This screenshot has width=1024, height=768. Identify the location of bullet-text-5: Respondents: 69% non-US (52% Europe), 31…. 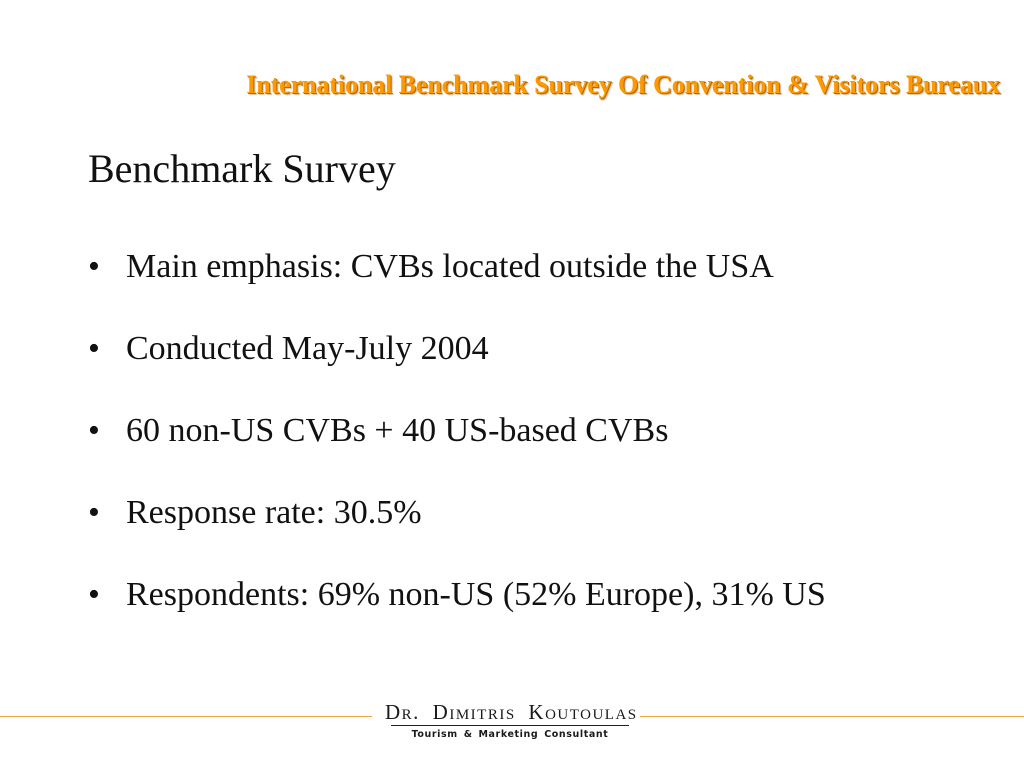
(476, 594).